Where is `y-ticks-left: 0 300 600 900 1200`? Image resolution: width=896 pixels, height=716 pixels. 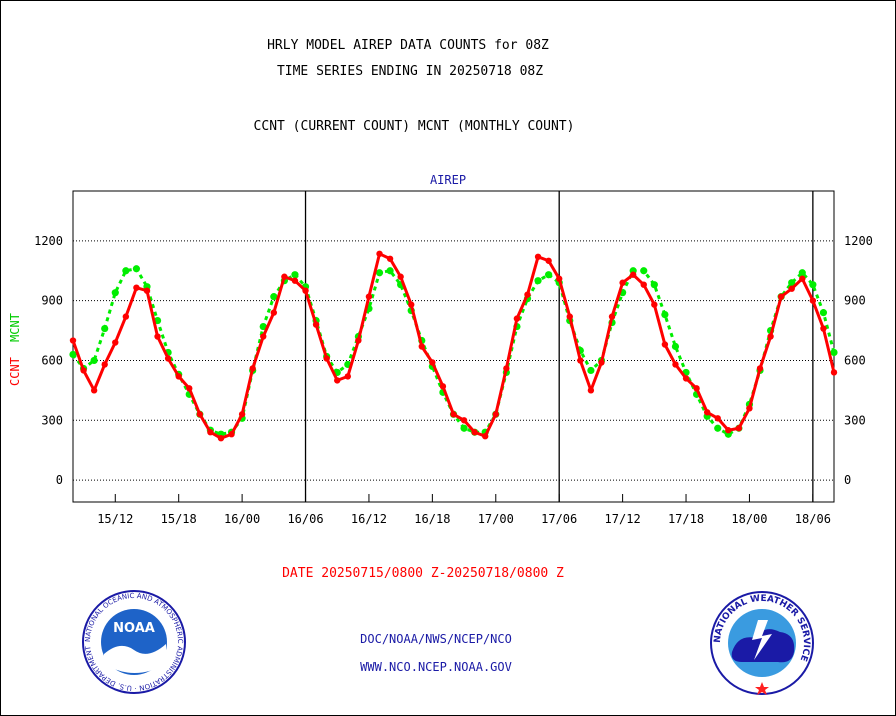 y-ticks-left: 0 300 600 900 1200 is located at coordinates (48, 360).